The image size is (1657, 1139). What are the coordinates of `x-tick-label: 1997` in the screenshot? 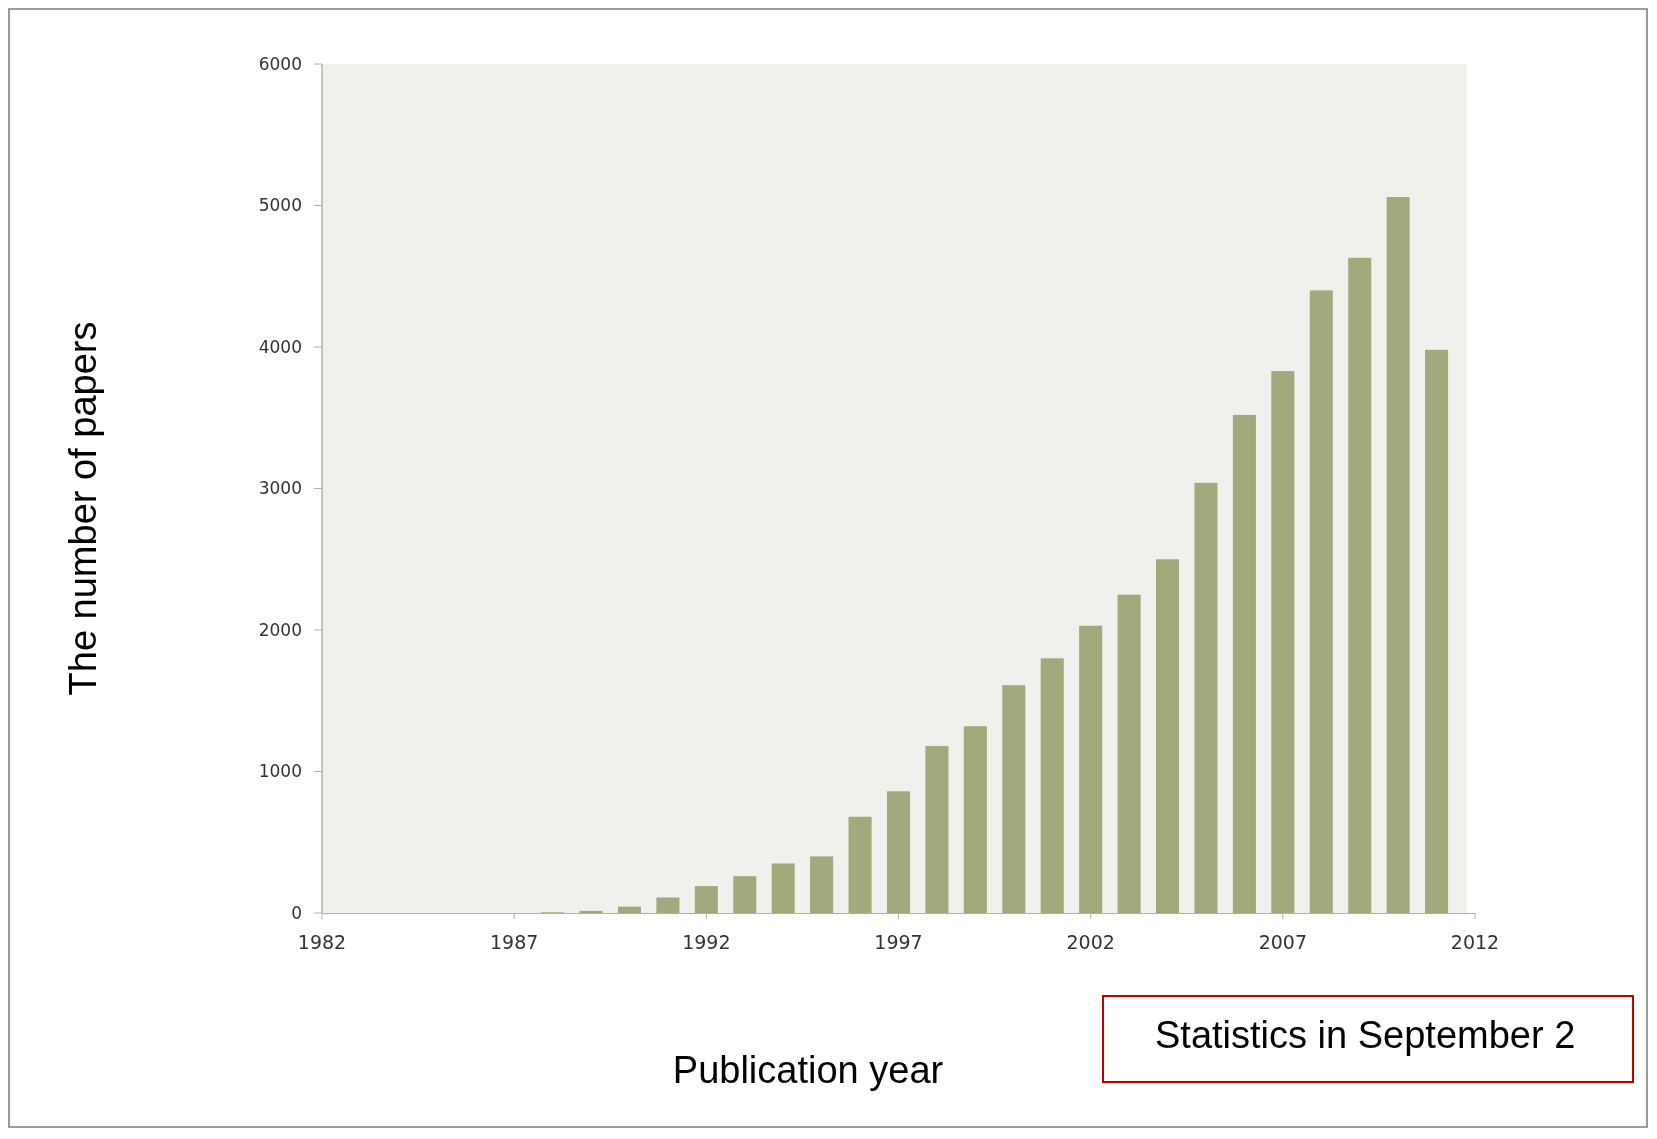 It's located at (898, 942).